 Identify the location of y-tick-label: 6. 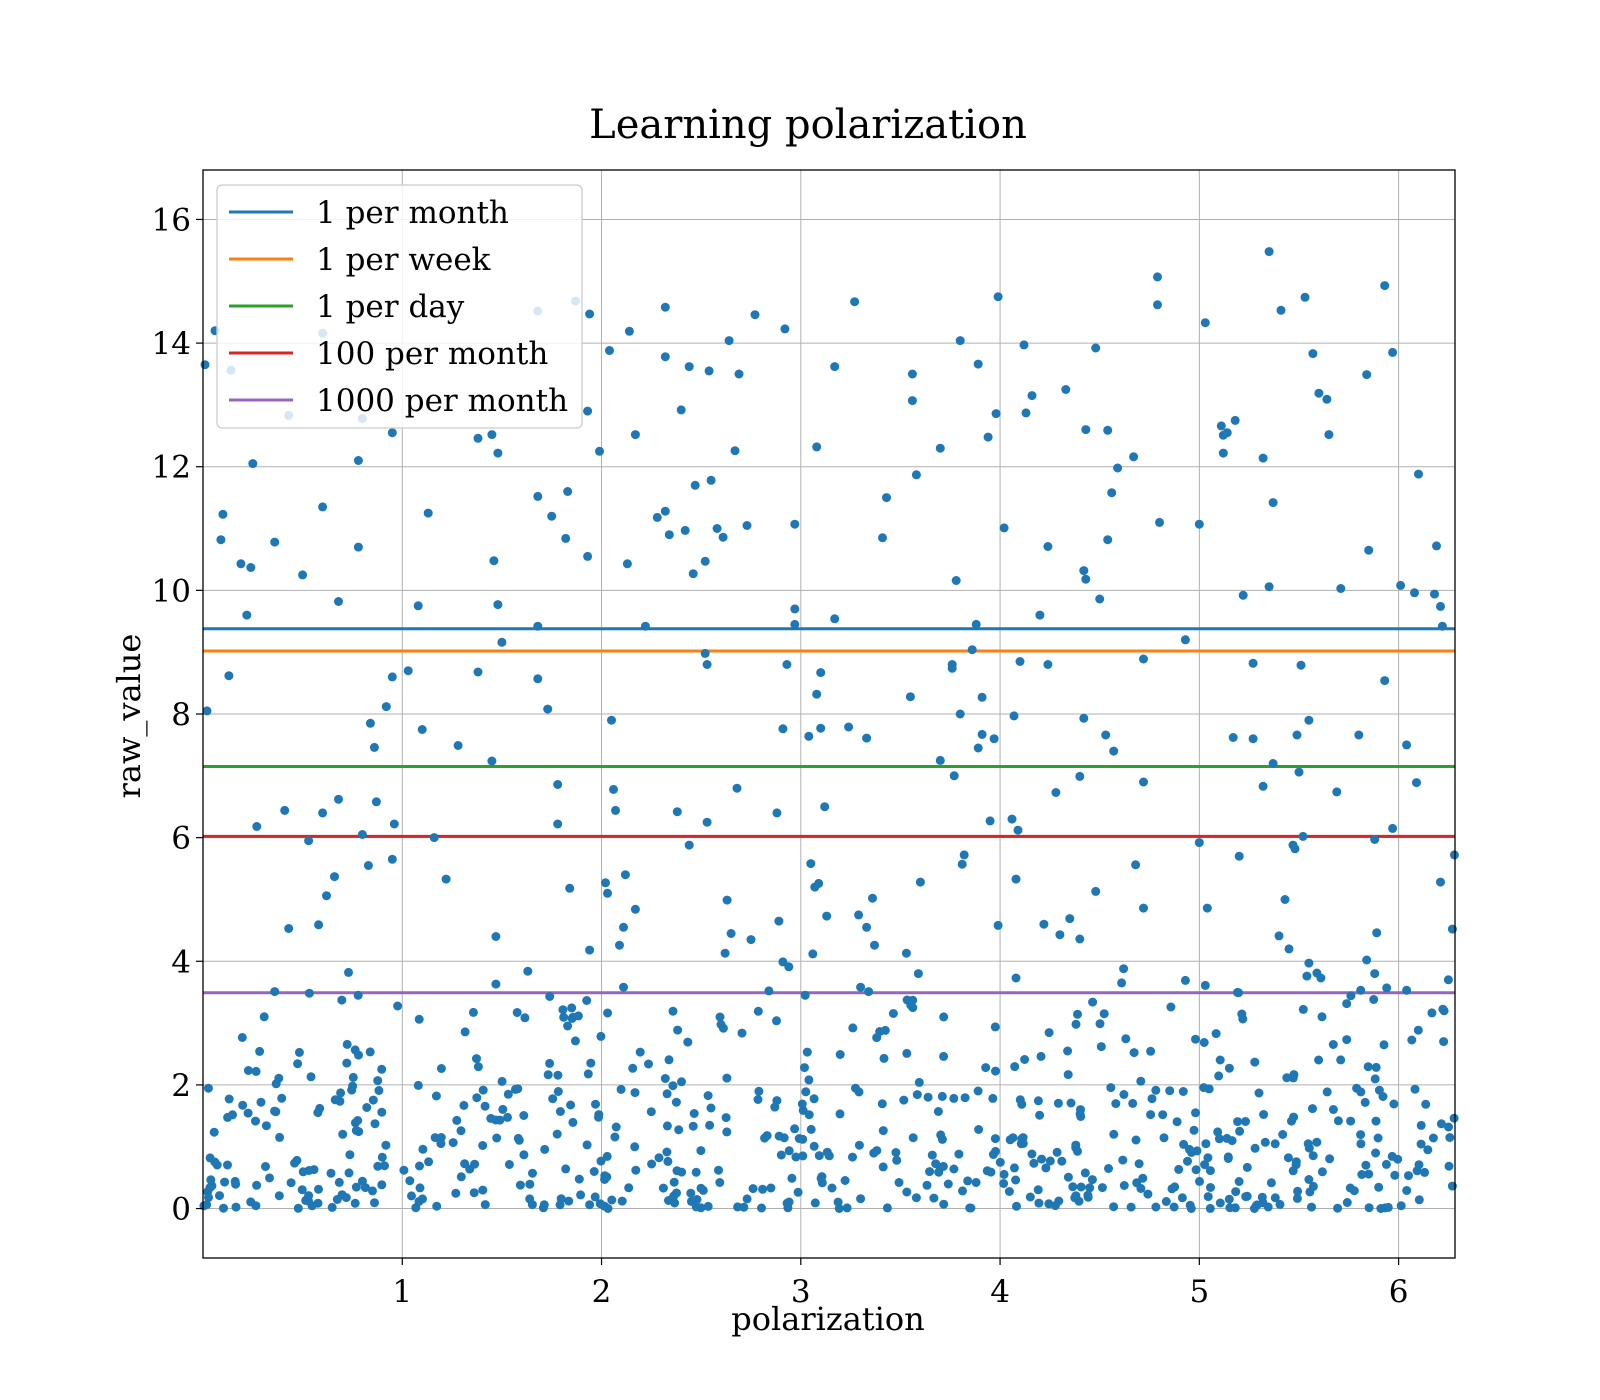
(181, 839).